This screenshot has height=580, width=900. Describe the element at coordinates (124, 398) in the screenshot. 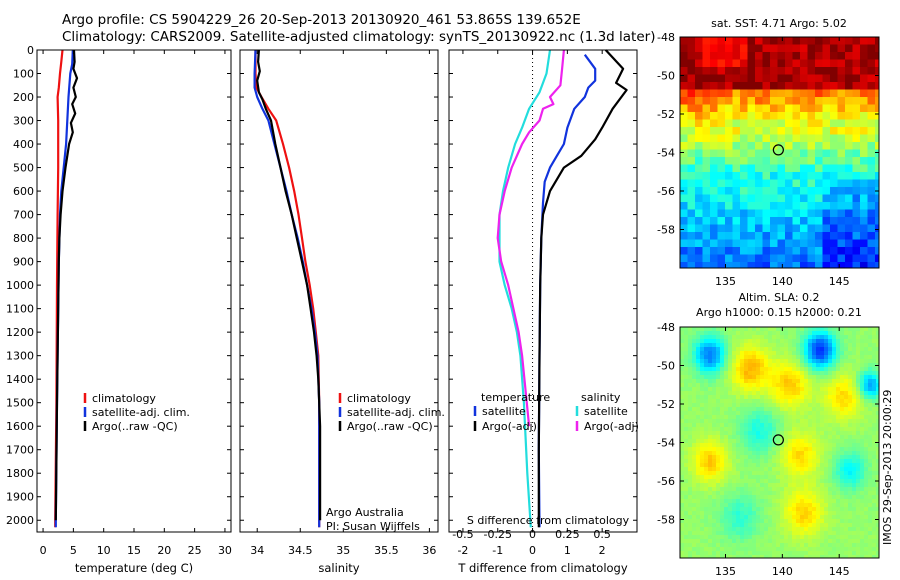

I see `legend-label: climatology` at that location.